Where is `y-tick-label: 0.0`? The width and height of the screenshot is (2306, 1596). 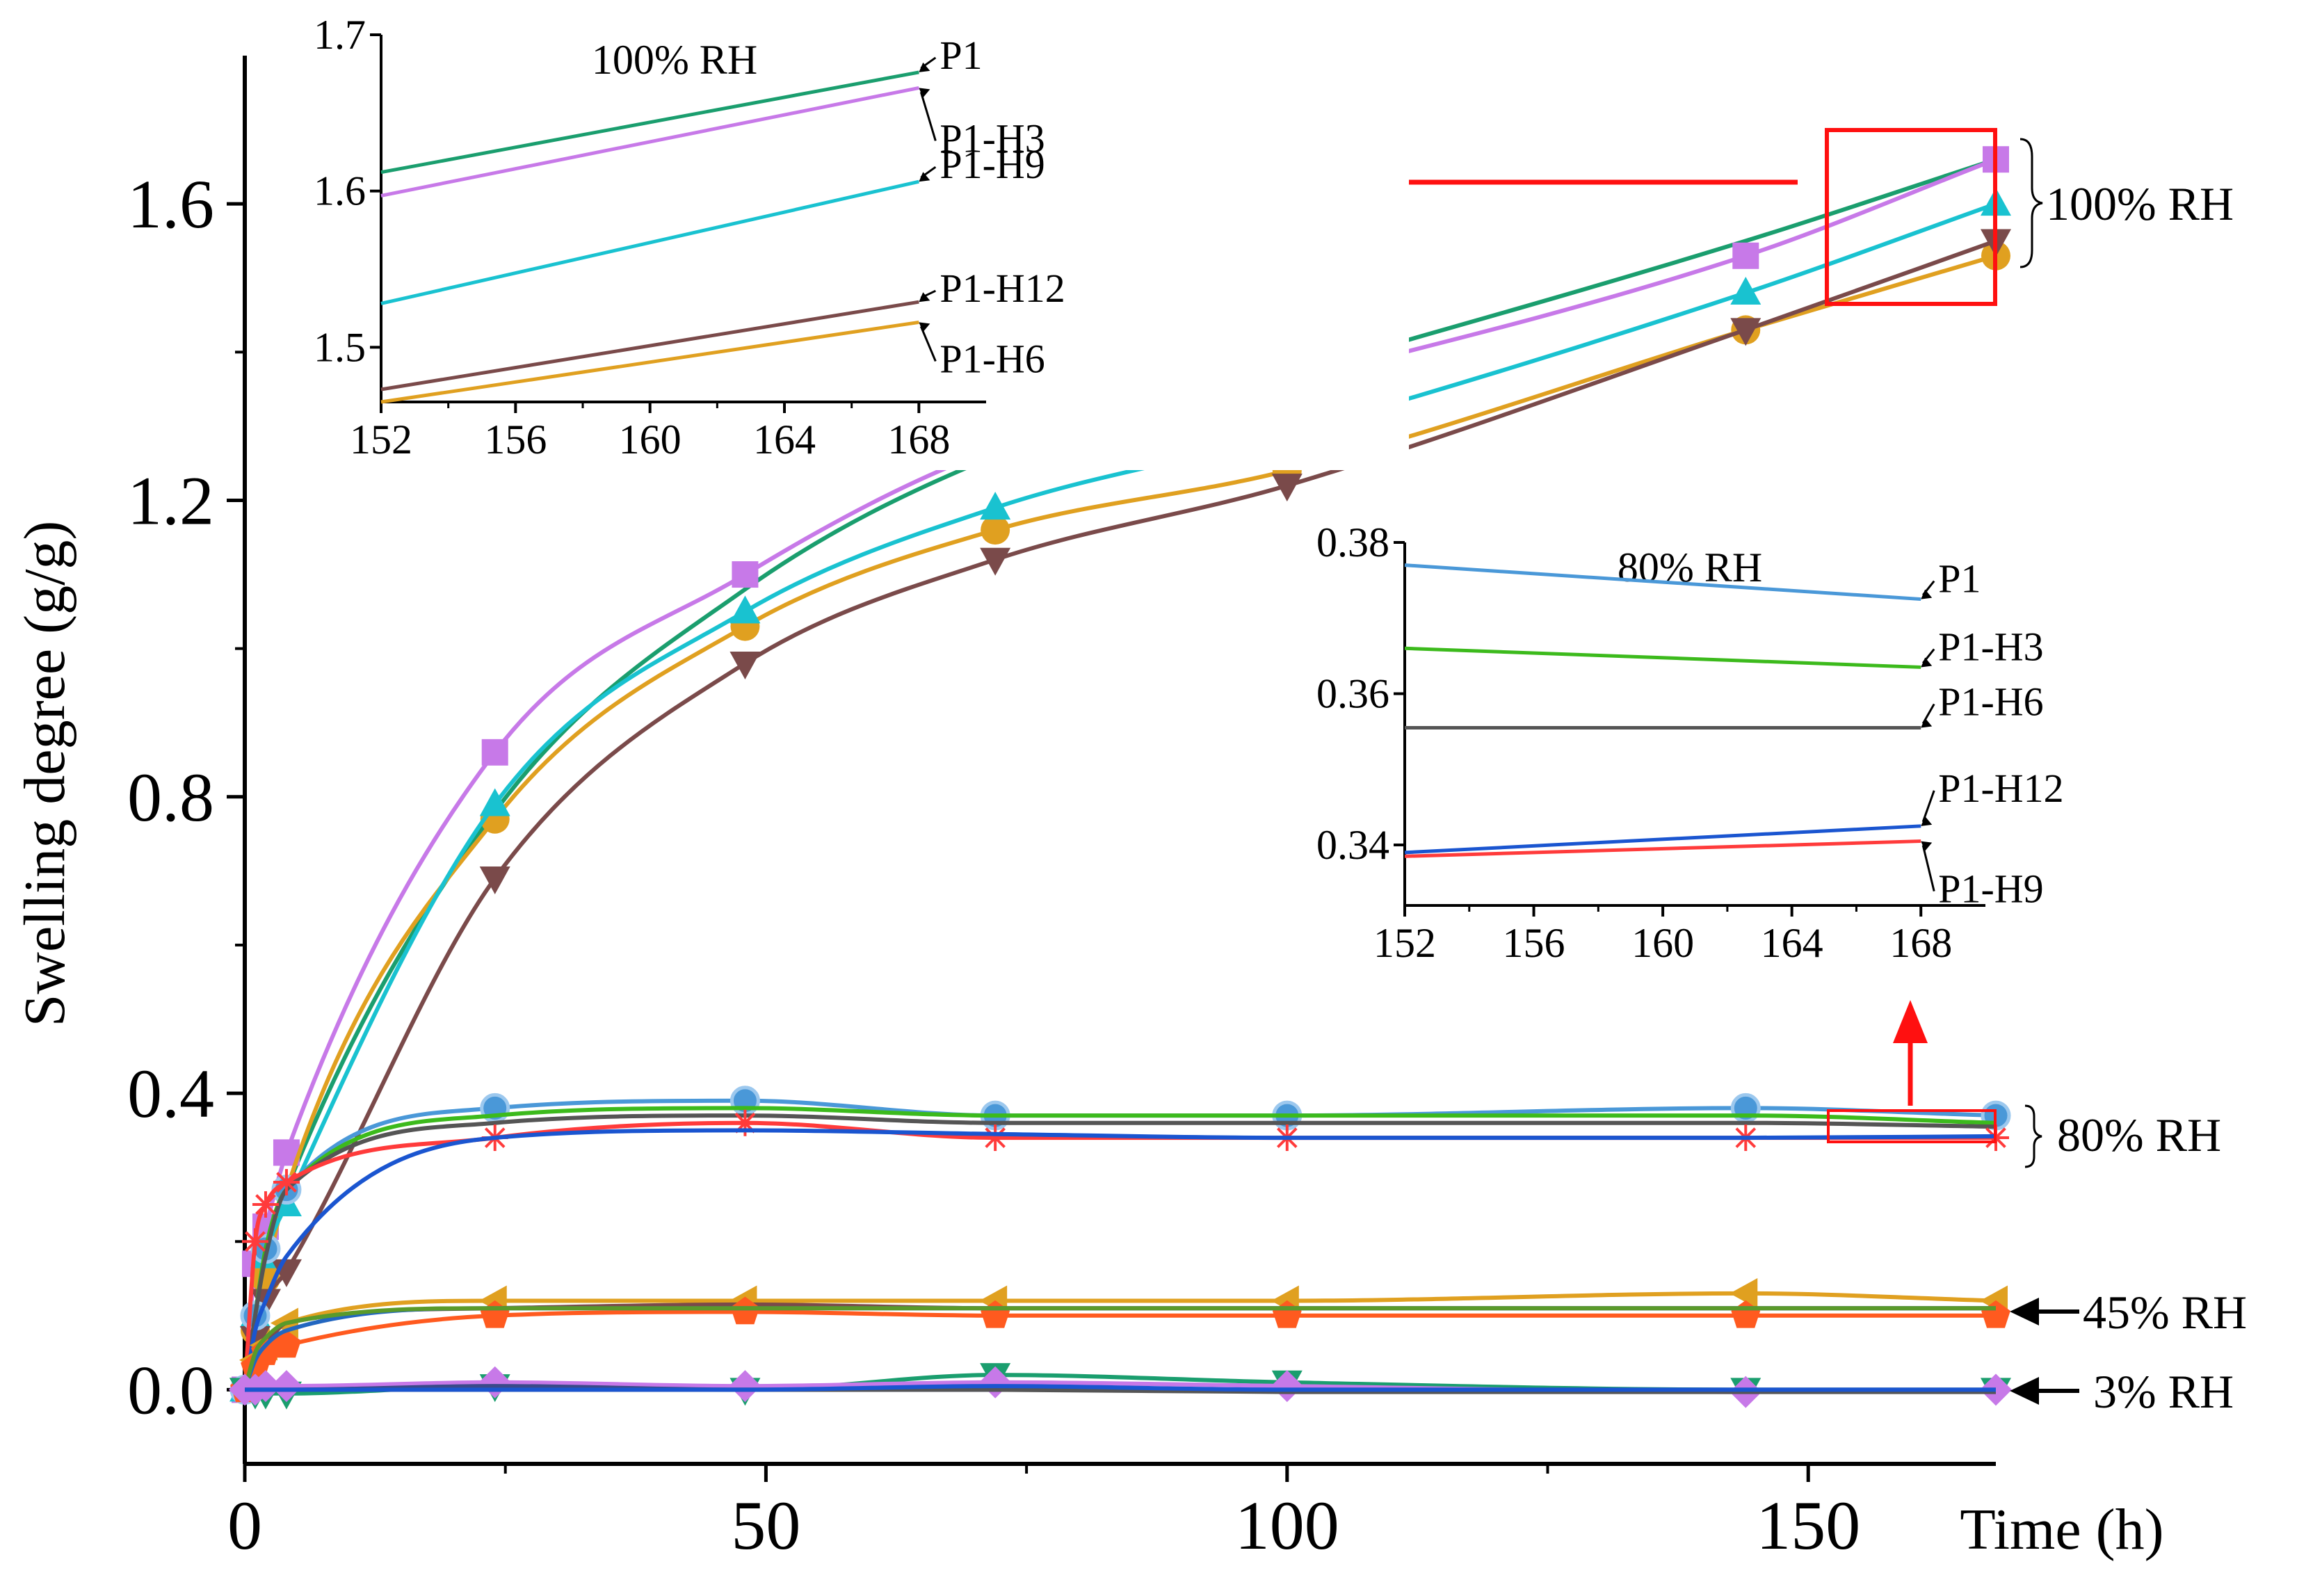
y-tick-label: 0.0 is located at coordinates (171, 1389).